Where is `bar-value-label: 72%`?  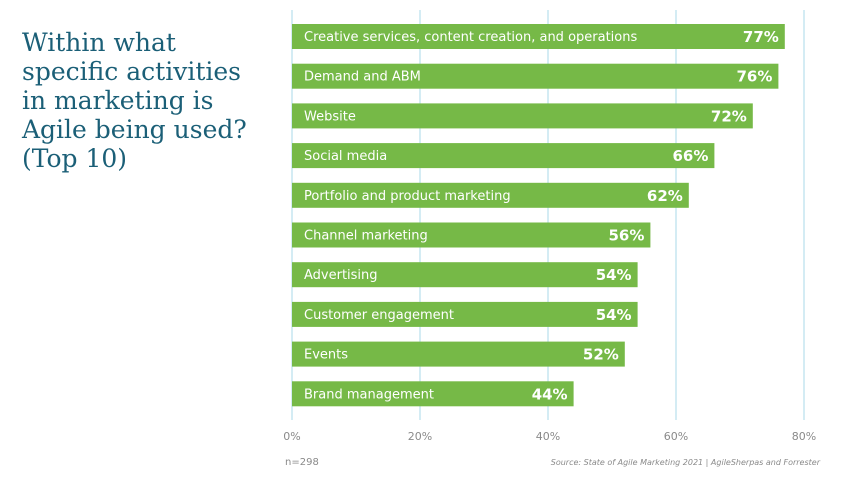 bar-value-label: 72% is located at coordinates (729, 116).